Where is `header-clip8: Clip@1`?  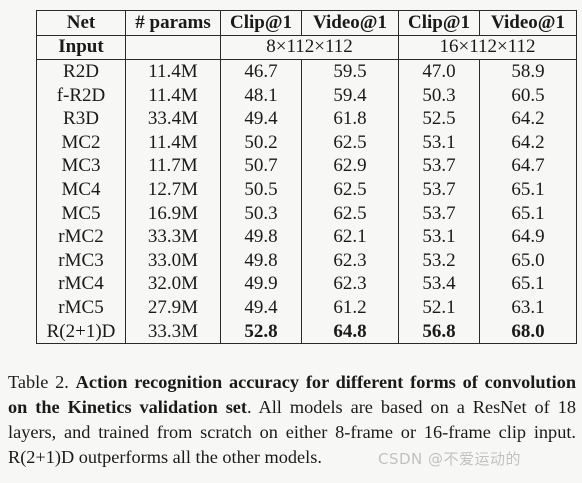 header-clip8: Clip@1 is located at coordinates (261, 23).